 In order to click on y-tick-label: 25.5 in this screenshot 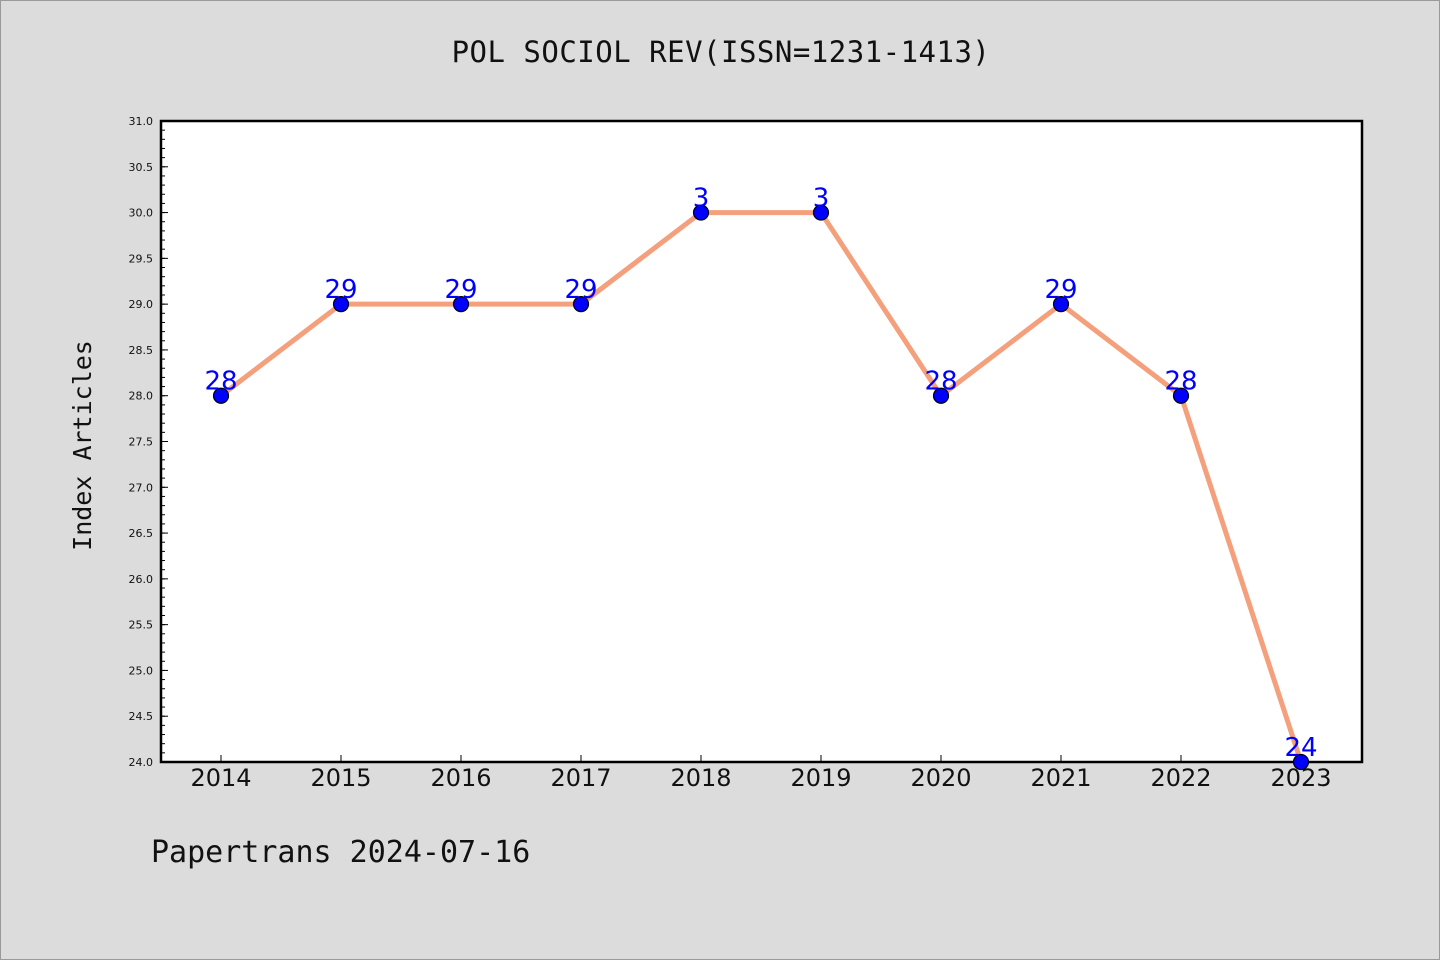, I will do `click(141, 625)`.